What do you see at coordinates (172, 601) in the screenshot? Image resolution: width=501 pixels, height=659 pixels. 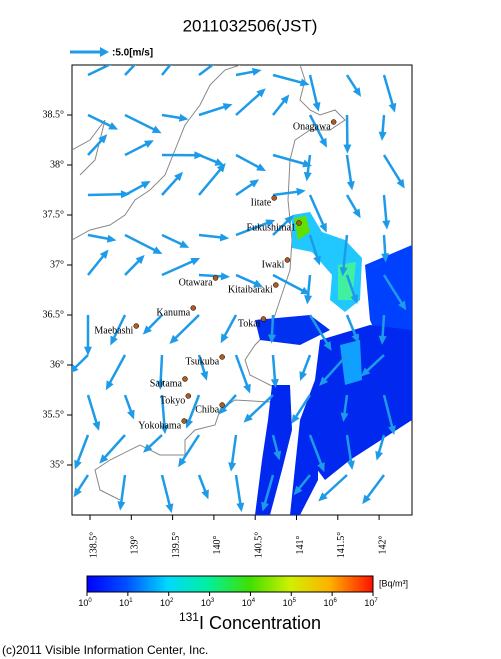 I see `tick-exp: 2` at bounding box center [172, 601].